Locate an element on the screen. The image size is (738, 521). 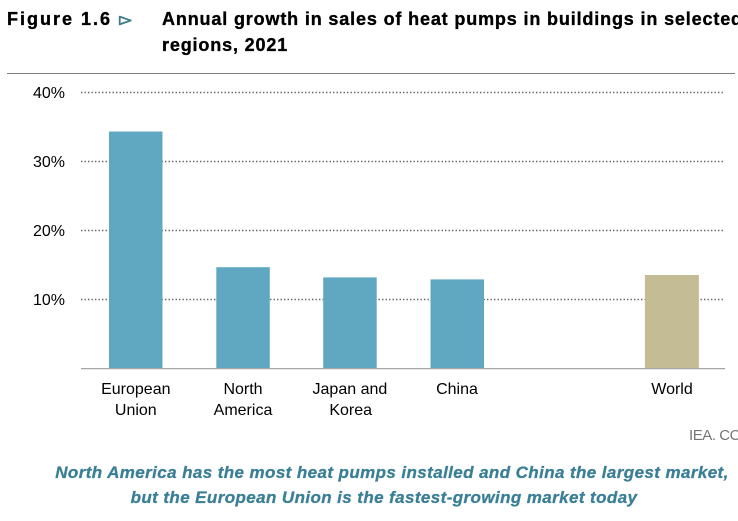
svg-text: North is located at coordinates (242, 389).